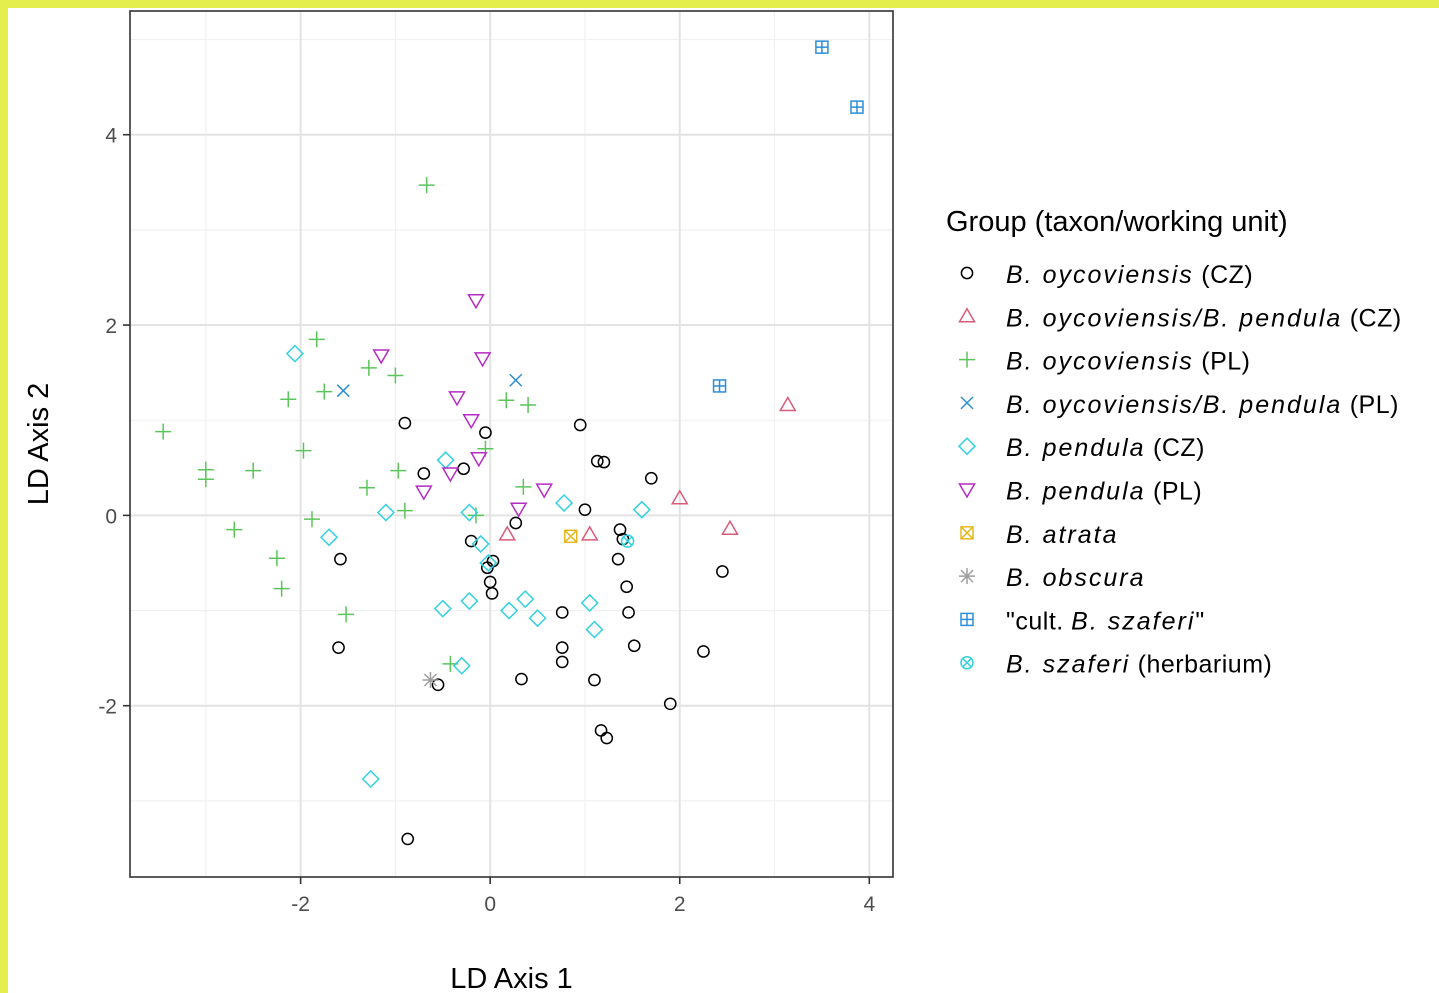  I want to click on y-tick-label: 2, so click(111, 326).